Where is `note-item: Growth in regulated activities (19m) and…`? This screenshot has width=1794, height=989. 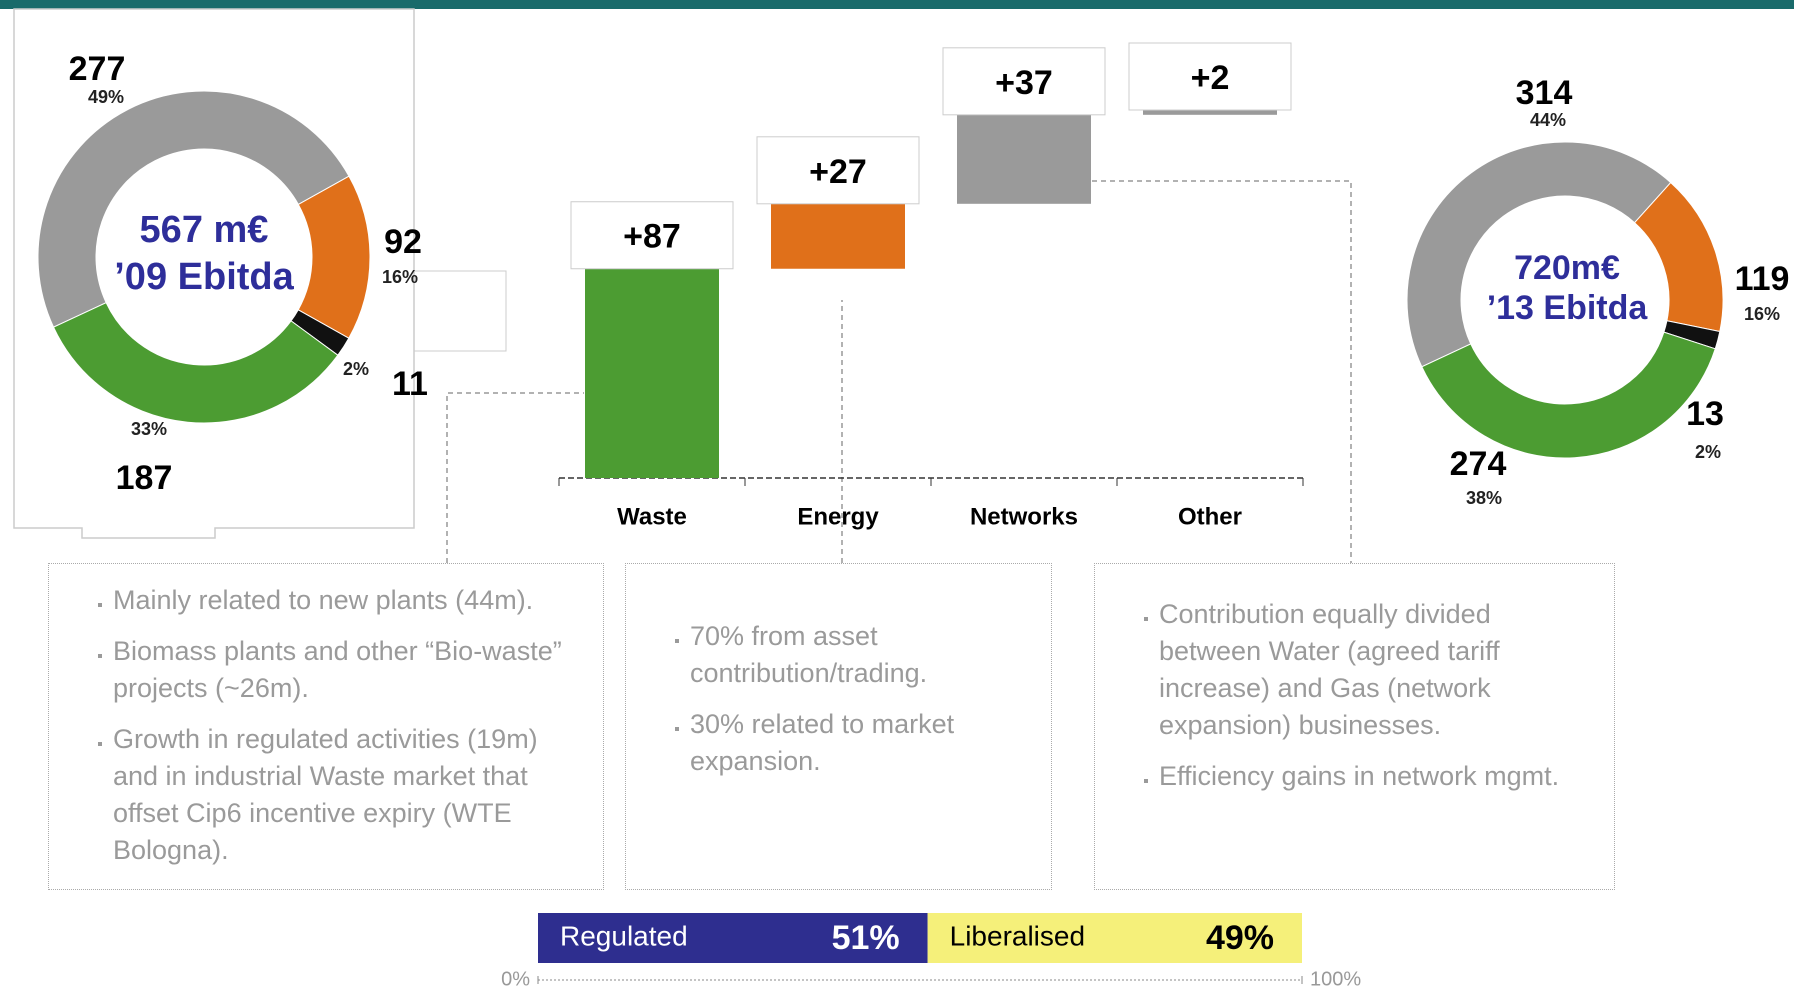
note-item: Growth in regulated activities (19m) and… is located at coordinates (348, 795).